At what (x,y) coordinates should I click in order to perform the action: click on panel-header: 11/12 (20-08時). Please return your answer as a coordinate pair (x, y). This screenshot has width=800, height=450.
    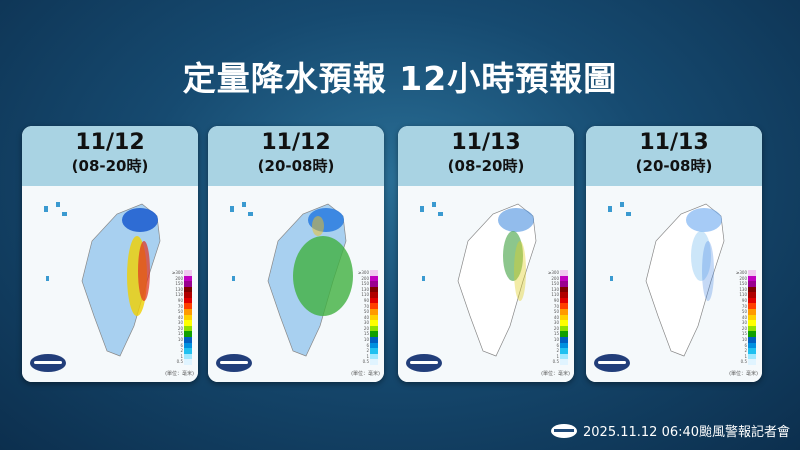
    Looking at the image, I should click on (296, 156).